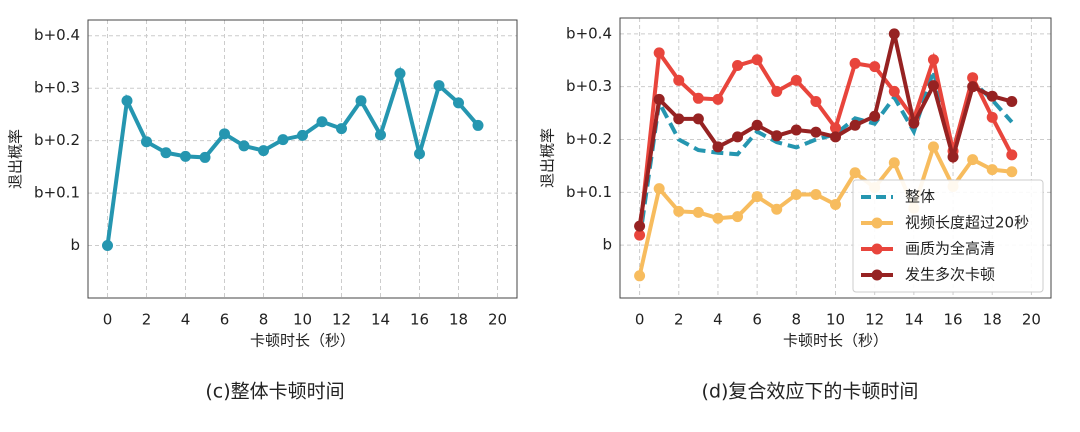  I want to click on x-axis-label: 卡顿时长（秒）, so click(302, 341).